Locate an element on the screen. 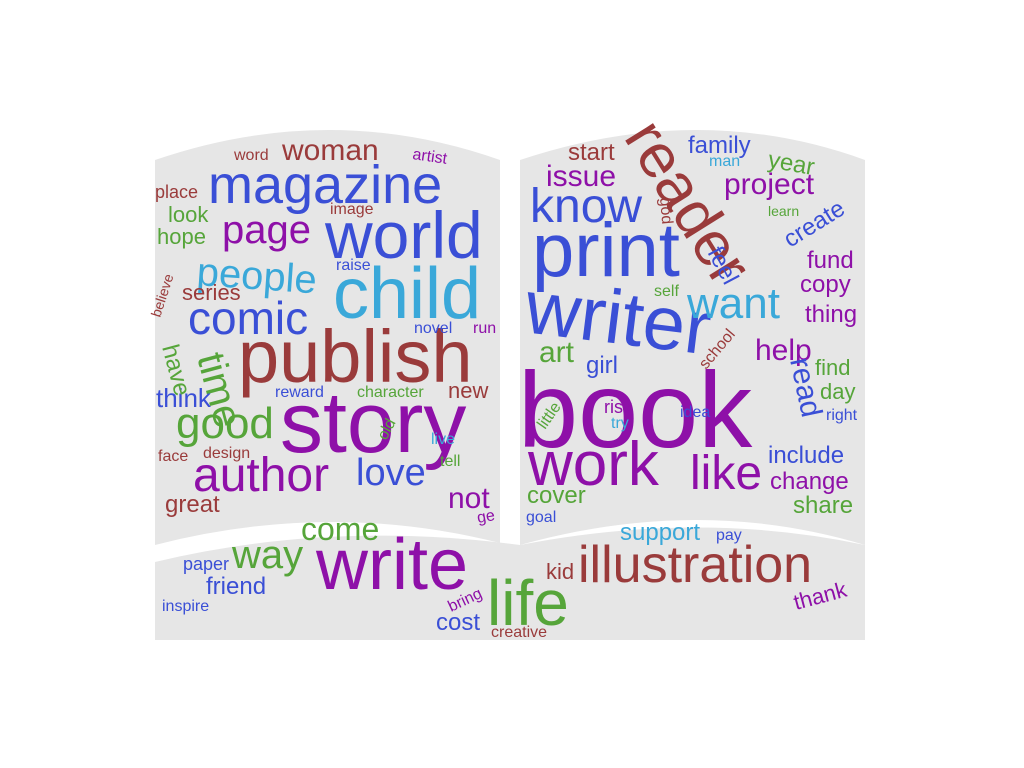 The height and width of the screenshot is (768, 1024). word-kid: kid is located at coordinates (560, 571).